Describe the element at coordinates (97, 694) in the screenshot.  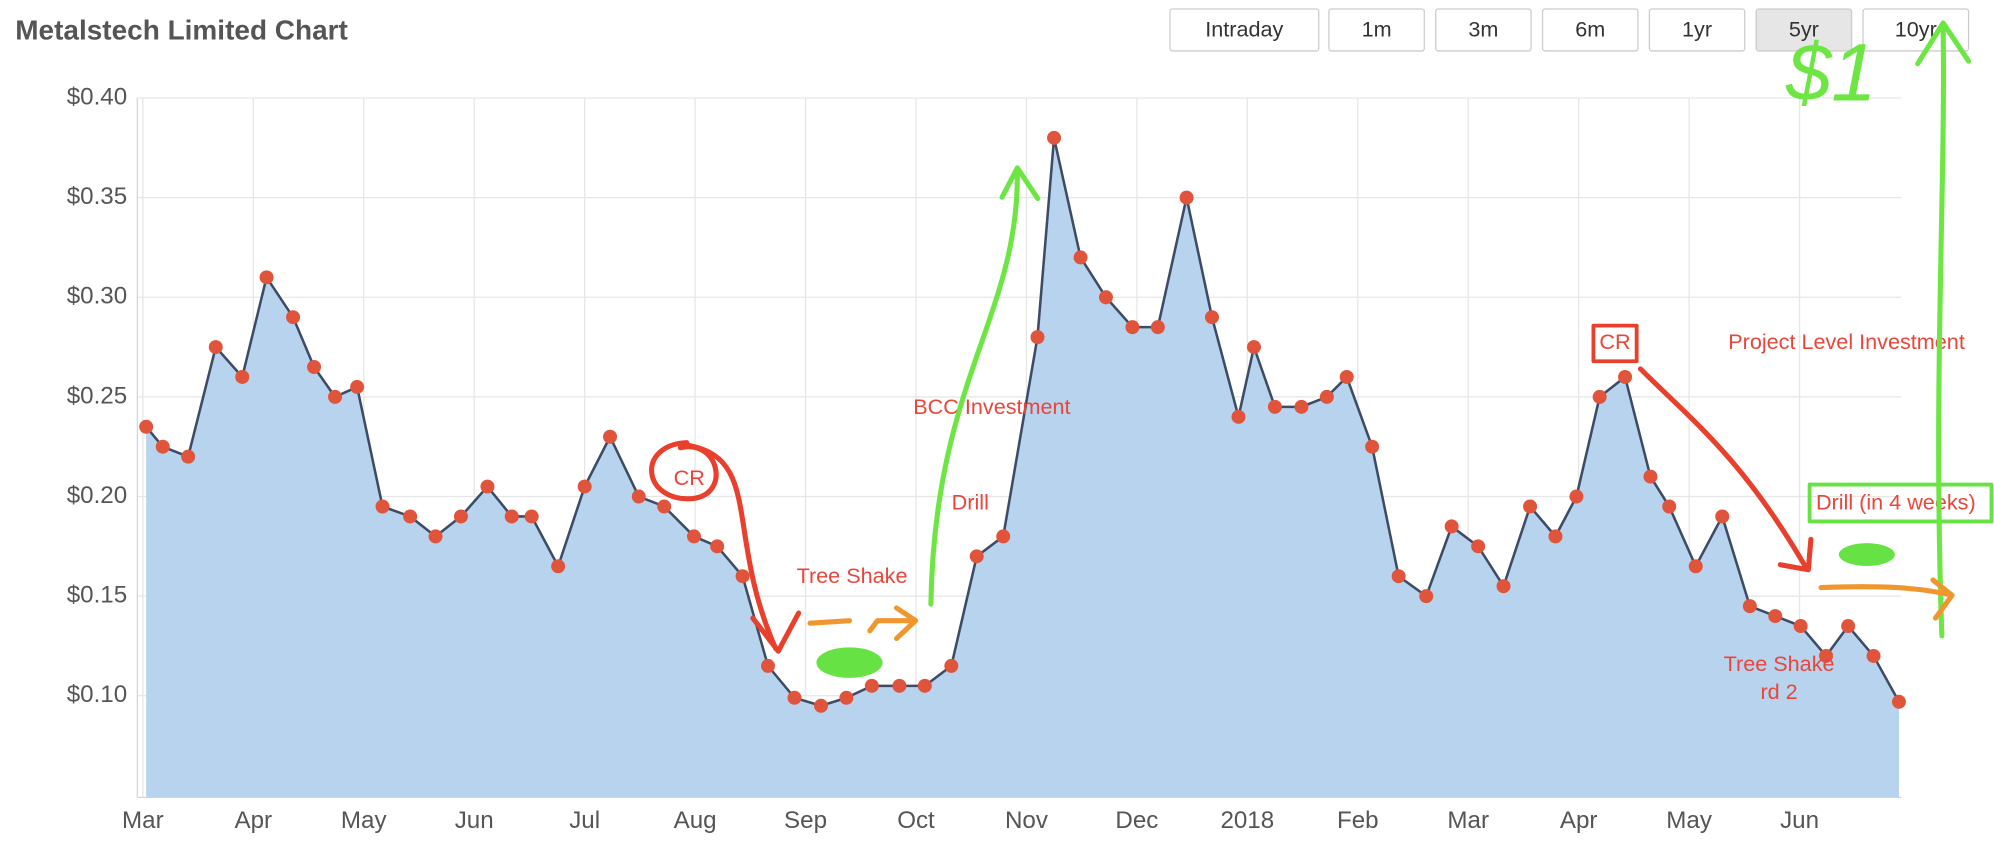
I see `y-tick-label: $0.10` at that location.